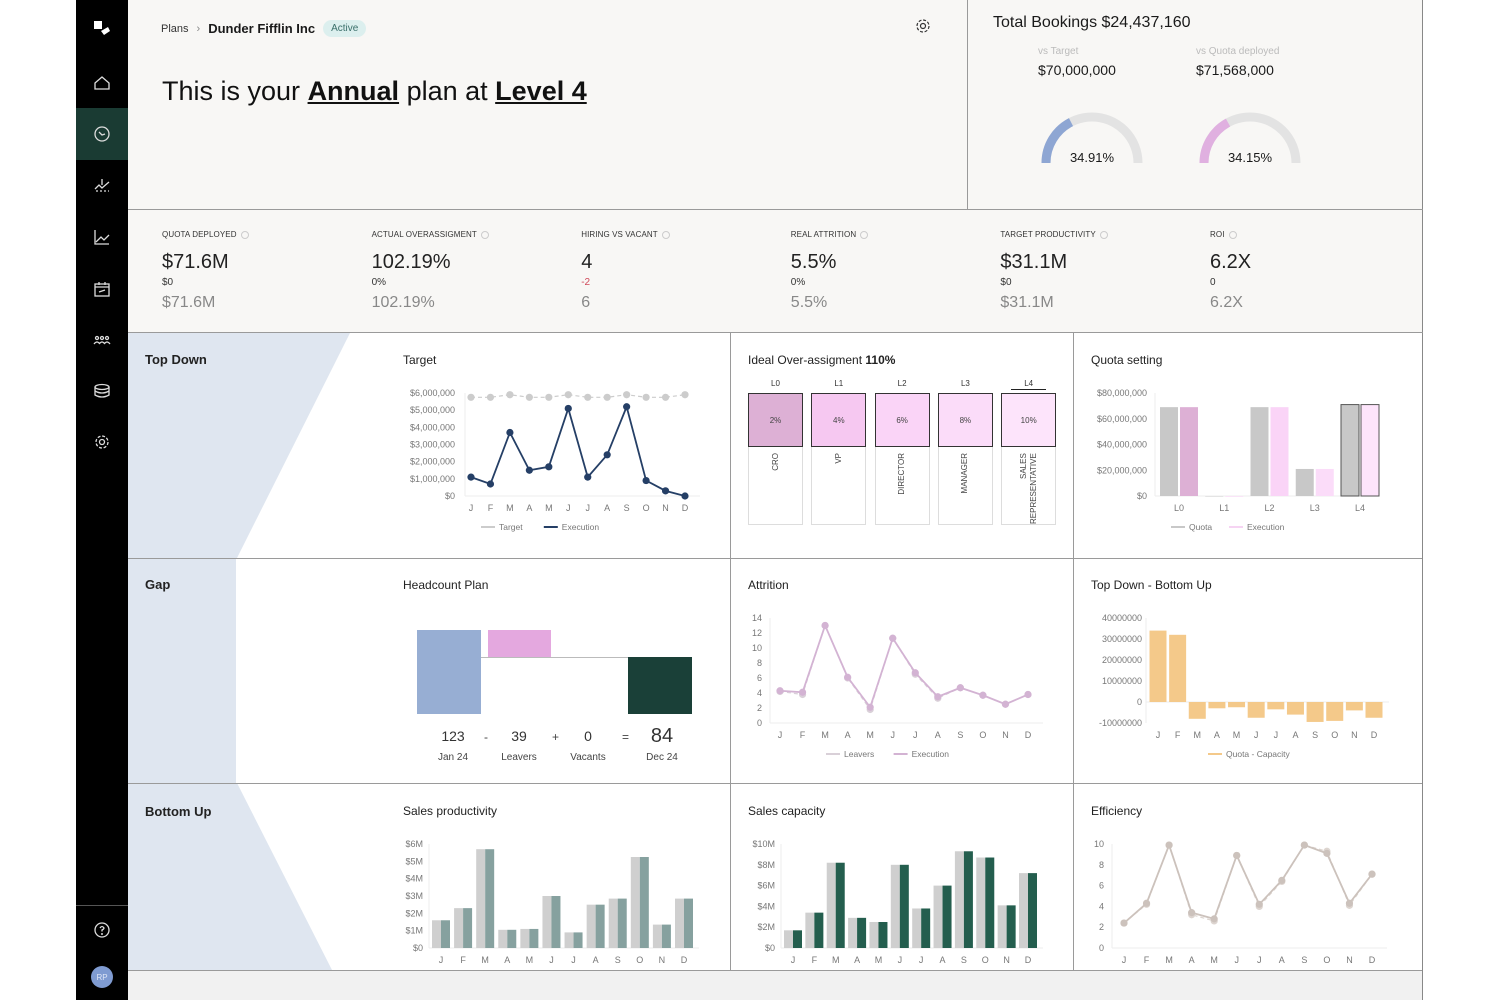  Describe the element at coordinates (1092, 157) in the screenshot. I see `gauge-percent: 34.91%` at that location.